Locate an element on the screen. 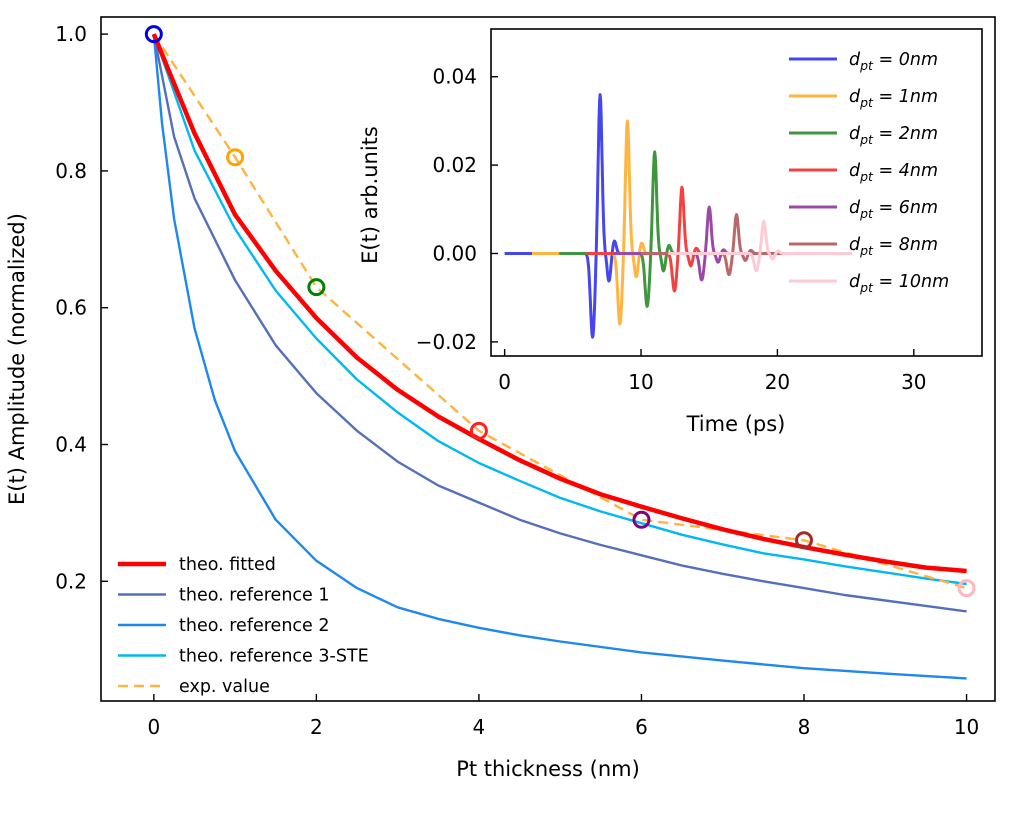 The height and width of the screenshot is (831, 1015). main-y-tick-label-2: 0.6 is located at coordinates (71, 308).